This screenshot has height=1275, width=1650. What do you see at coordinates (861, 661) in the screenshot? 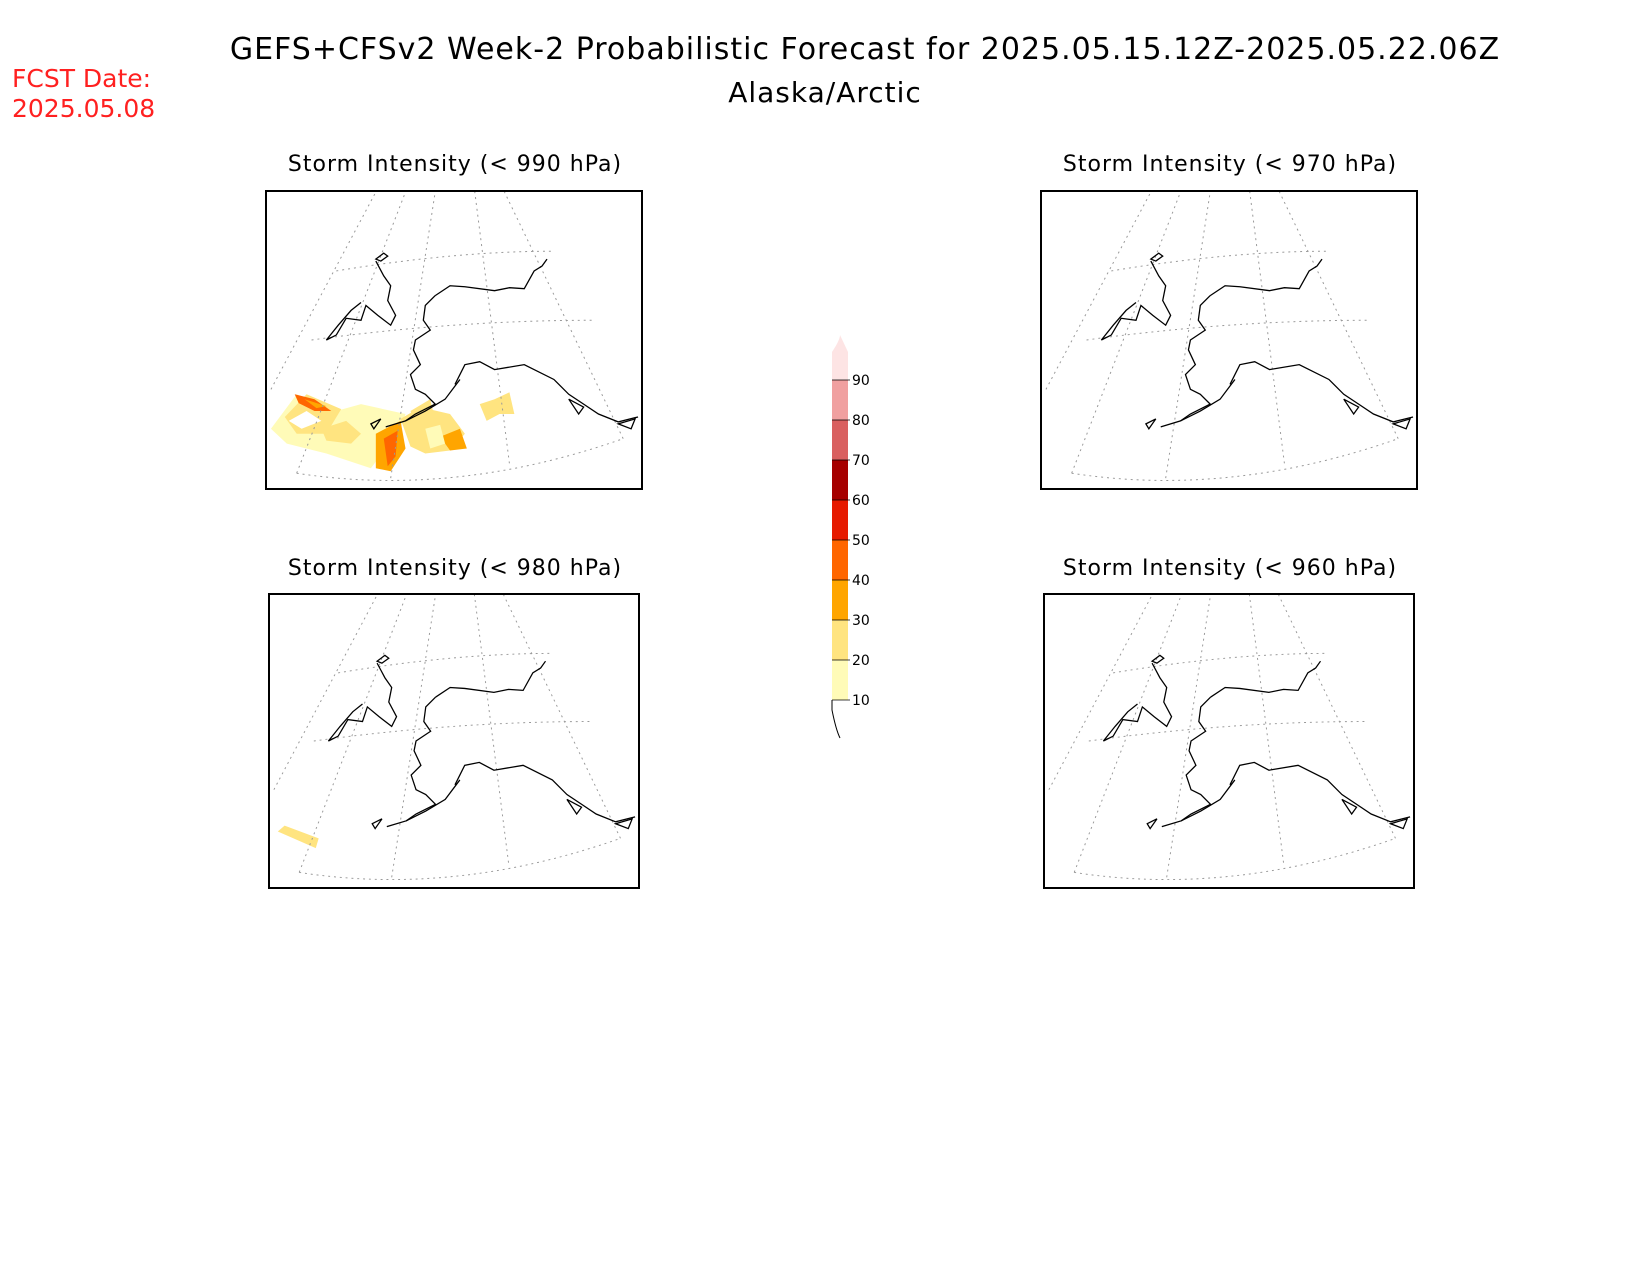
I see `colorbar-label-20: 20` at bounding box center [861, 661].